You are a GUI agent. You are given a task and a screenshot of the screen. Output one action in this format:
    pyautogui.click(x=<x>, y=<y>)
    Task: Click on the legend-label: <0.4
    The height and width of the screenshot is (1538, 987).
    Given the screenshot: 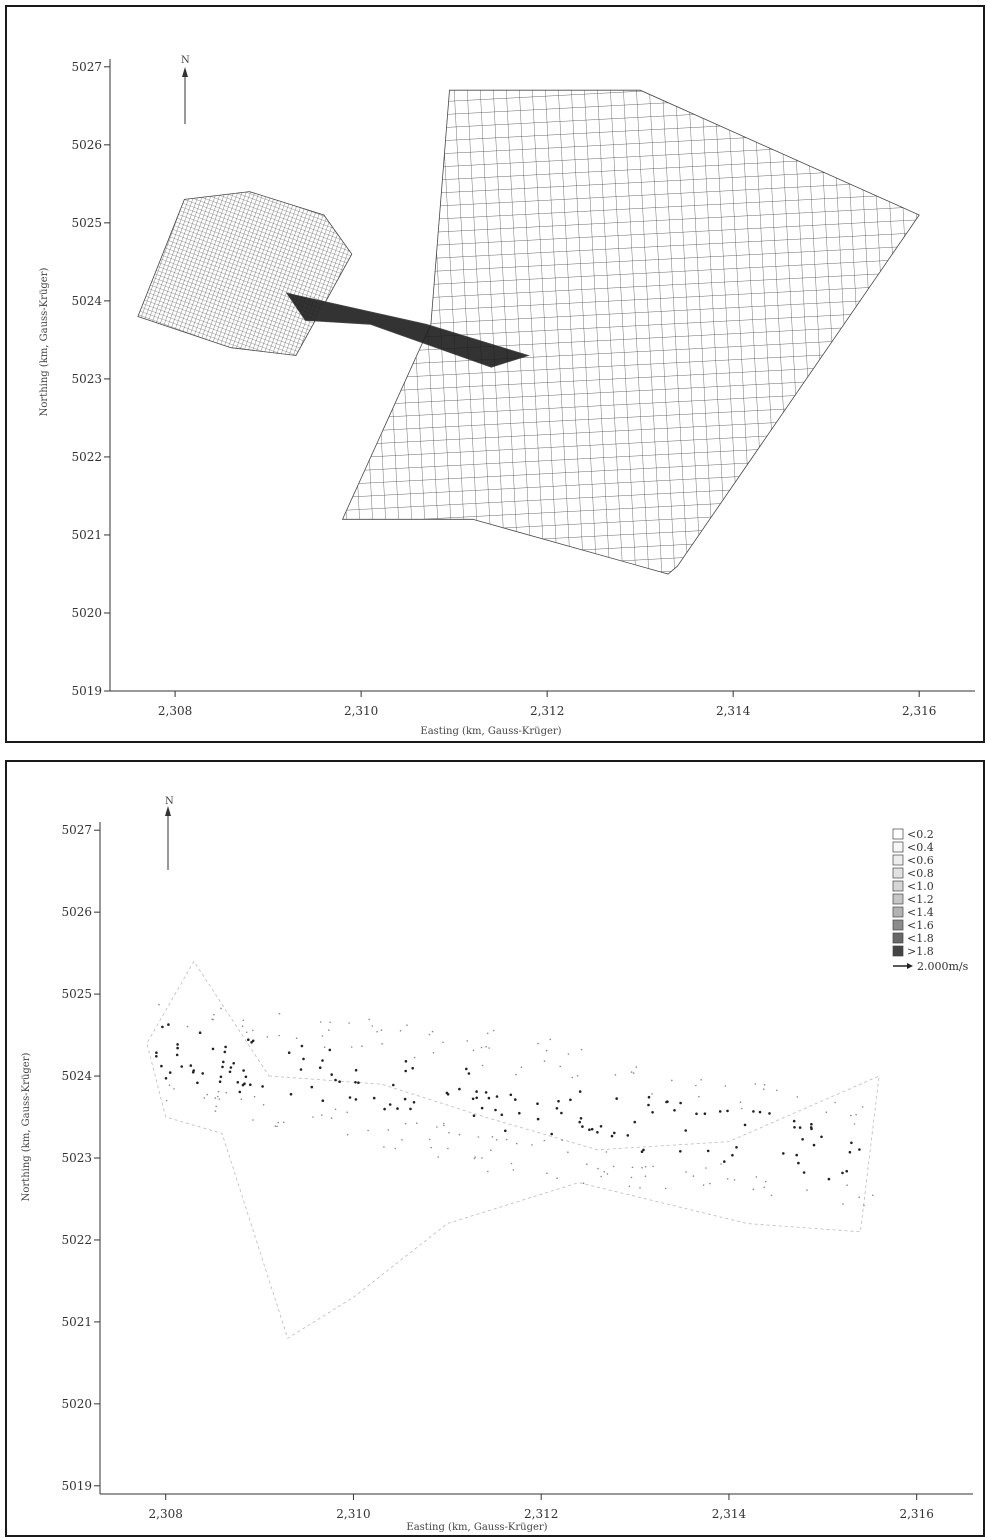 What is the action you would take?
    pyautogui.click(x=920, y=847)
    